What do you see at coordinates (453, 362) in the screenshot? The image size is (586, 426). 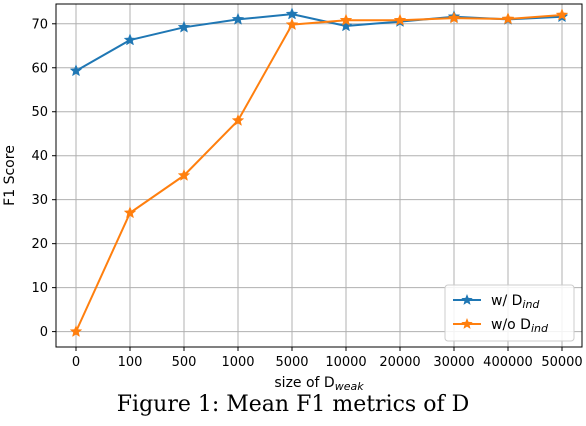 I see `x-tick-label: 30000` at bounding box center [453, 362].